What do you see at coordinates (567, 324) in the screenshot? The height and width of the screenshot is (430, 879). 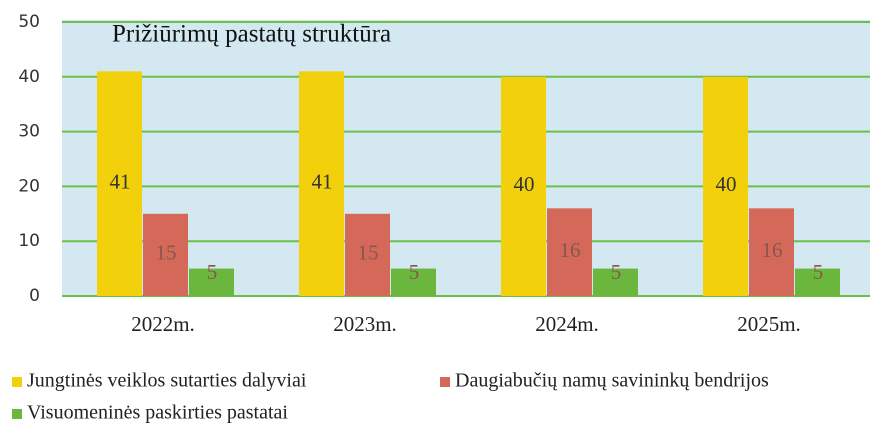 I see `x-tick-label: 2024m.` at bounding box center [567, 324].